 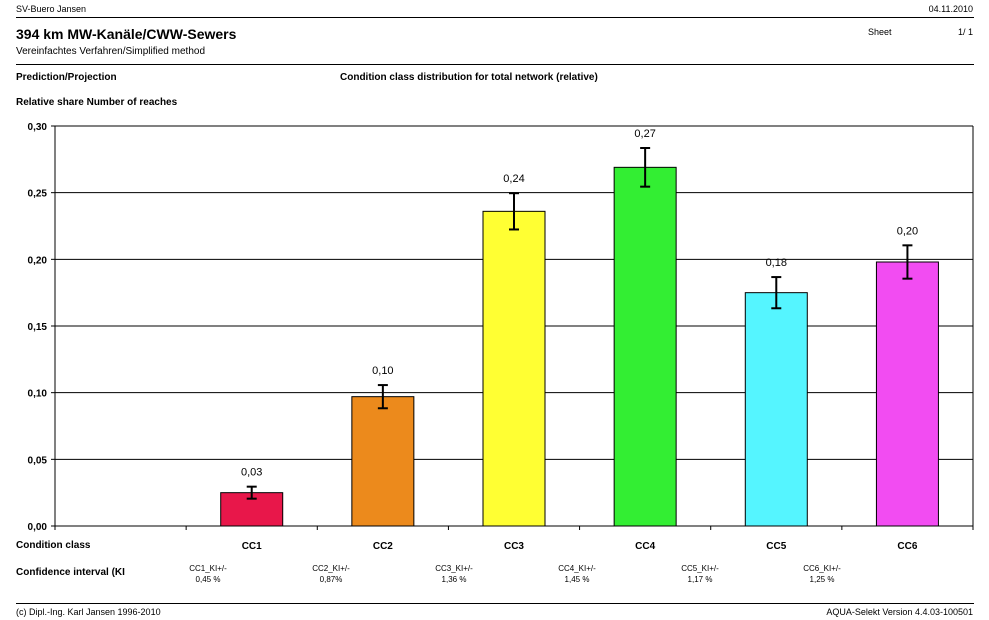 What do you see at coordinates (822, 568) in the screenshot?
I see `ci-name: CC6_KI+/-` at bounding box center [822, 568].